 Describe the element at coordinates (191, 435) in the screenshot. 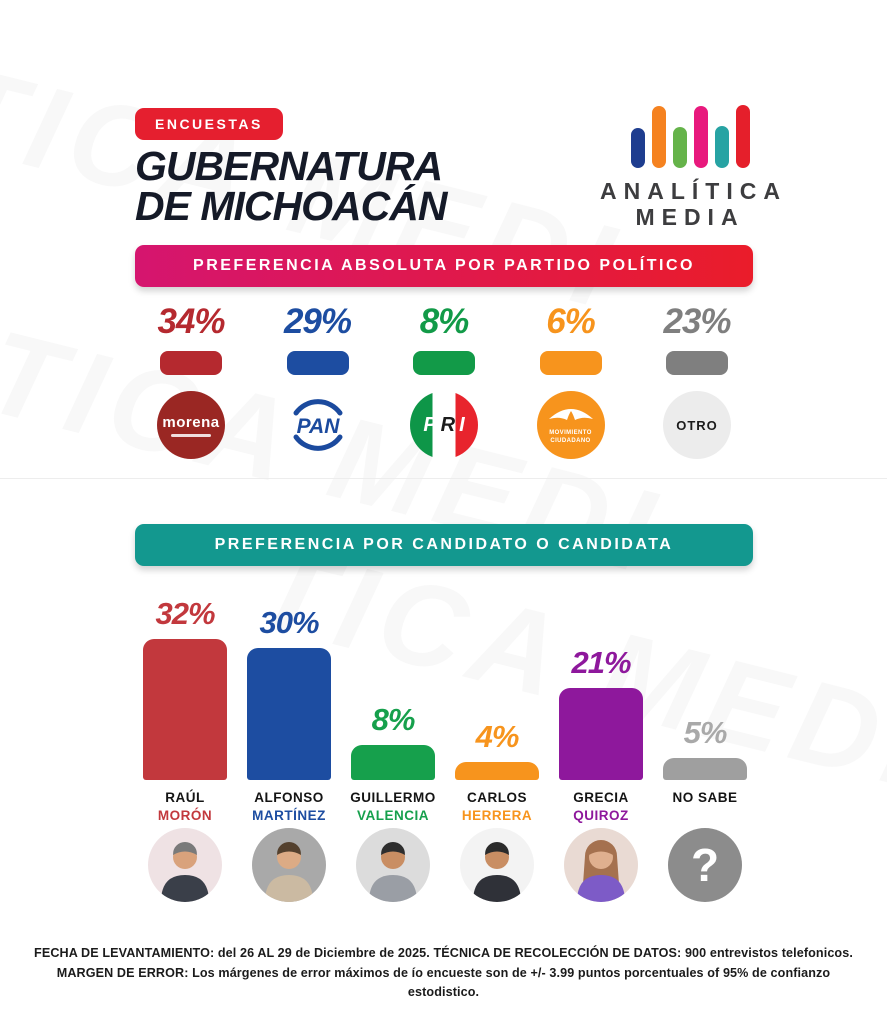

I see `morena-logo-subline` at that location.